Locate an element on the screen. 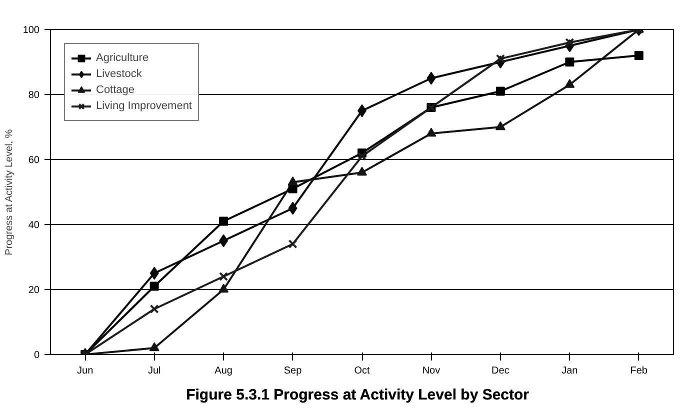  x-tick-label: Feb is located at coordinates (639, 371).